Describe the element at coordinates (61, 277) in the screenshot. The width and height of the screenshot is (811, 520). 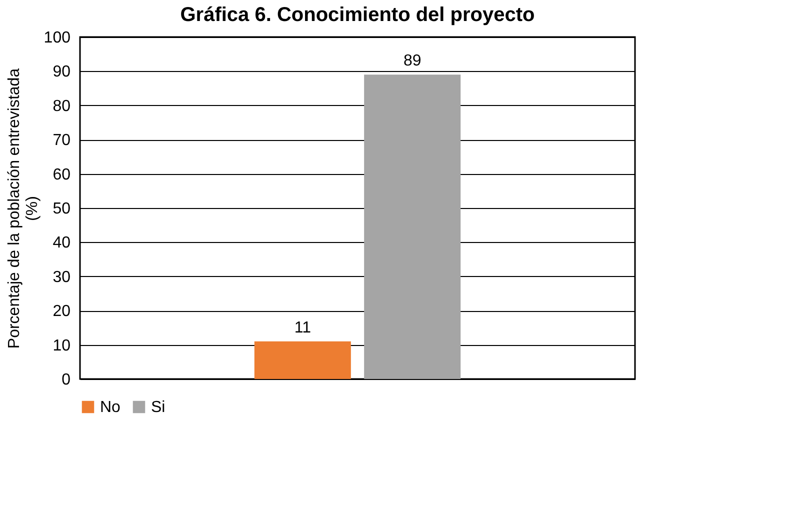
I see `y-tick-label: 30` at that location.